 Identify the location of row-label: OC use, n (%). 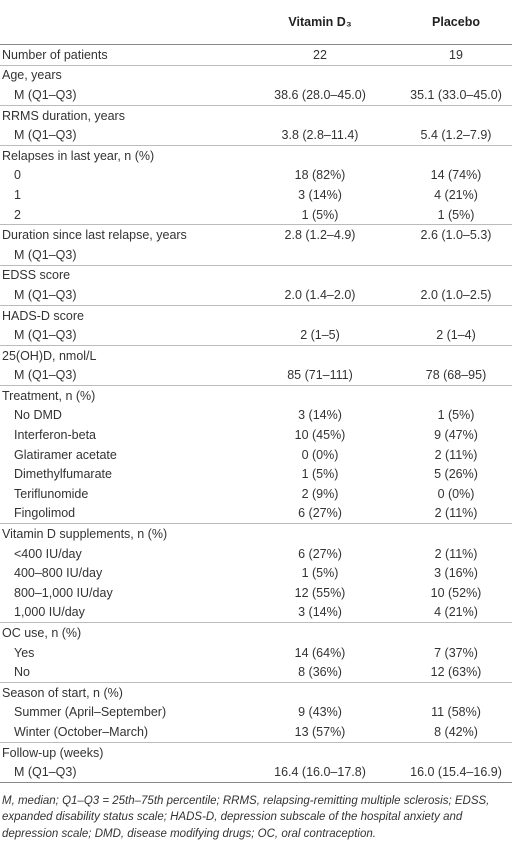
(120, 632).